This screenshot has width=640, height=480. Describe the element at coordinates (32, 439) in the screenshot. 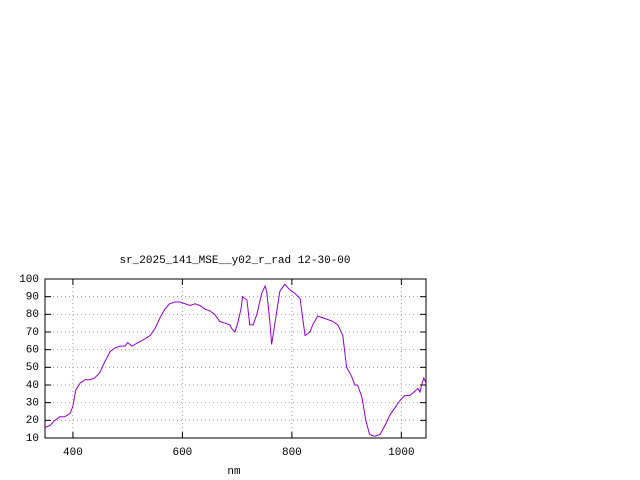

I see `y-tick-label: 10` at that location.